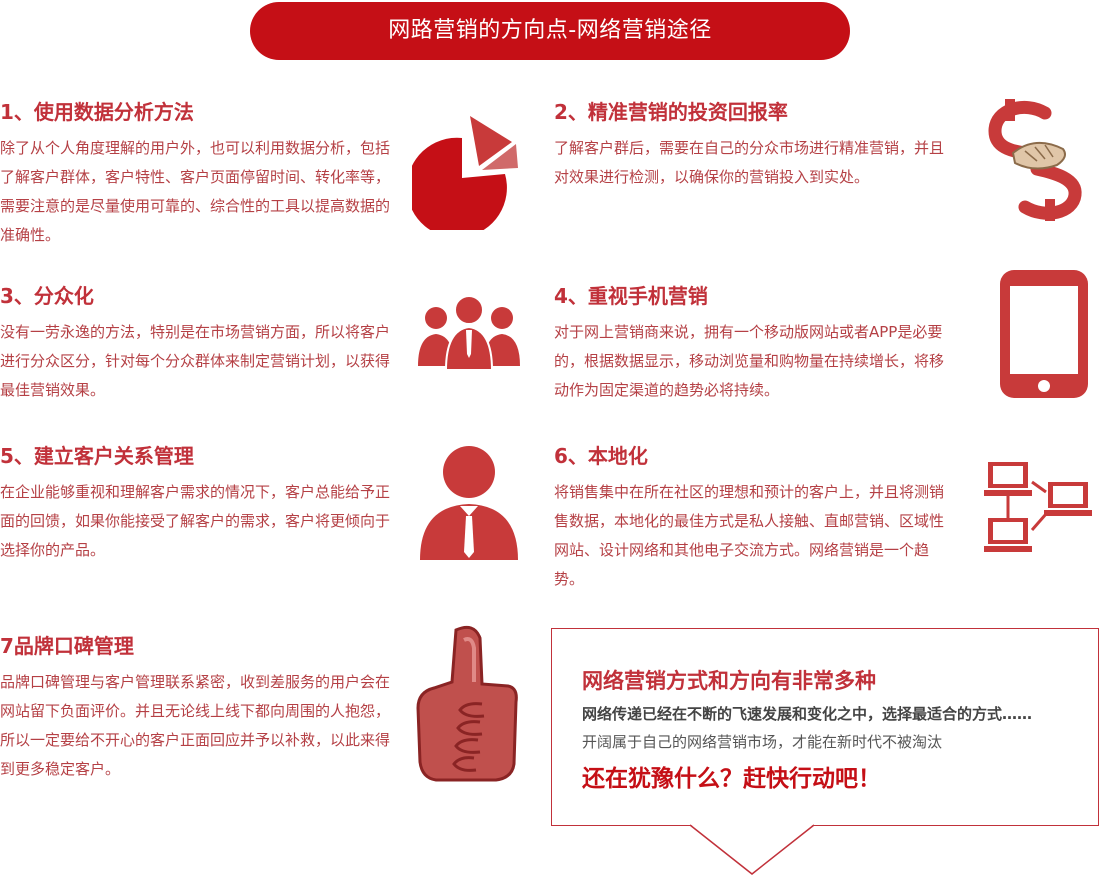 The width and height of the screenshot is (1100, 880). Describe the element at coordinates (1044, 334) in the screenshot. I see `mobile-phone-icon` at that location.